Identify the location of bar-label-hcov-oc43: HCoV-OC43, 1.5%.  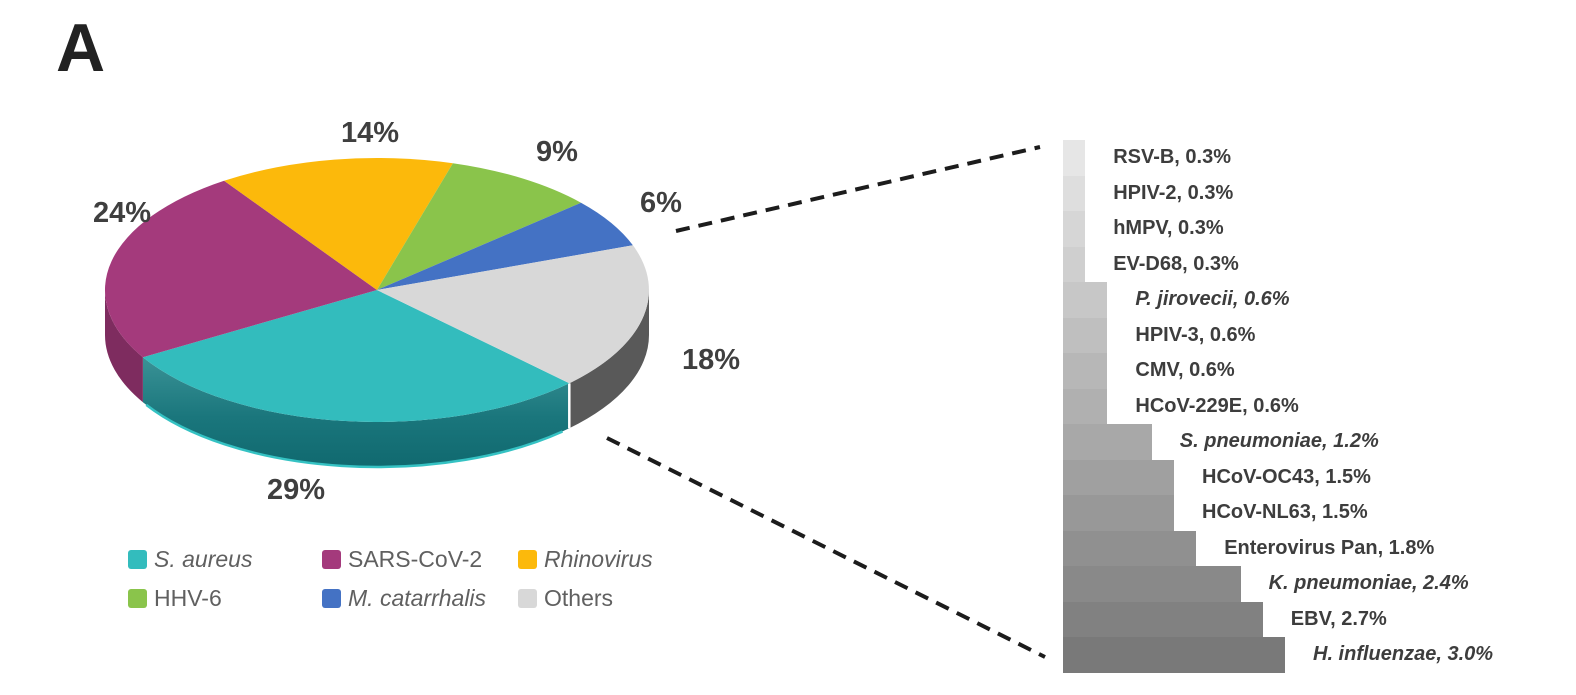
(1286, 476).